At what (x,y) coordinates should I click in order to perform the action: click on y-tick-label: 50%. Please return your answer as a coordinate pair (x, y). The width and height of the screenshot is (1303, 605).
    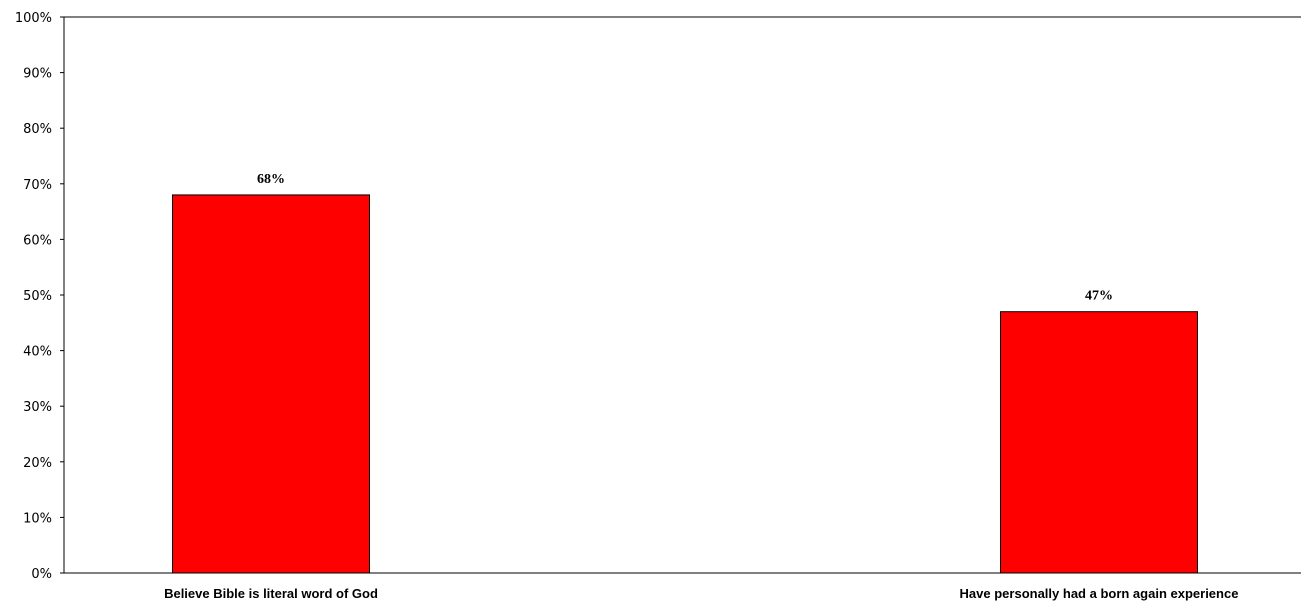
    Looking at the image, I should click on (37, 296).